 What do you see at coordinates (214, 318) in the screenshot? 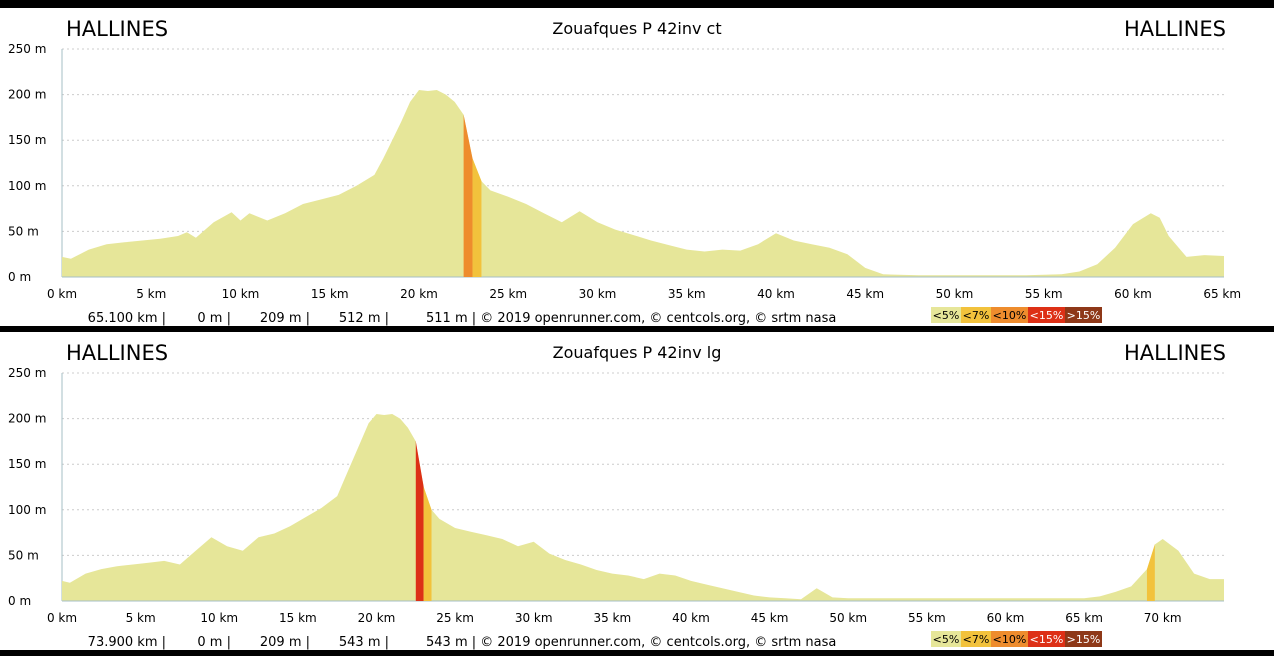
I see `footer-min-elevation: 0 m |` at bounding box center [214, 318].